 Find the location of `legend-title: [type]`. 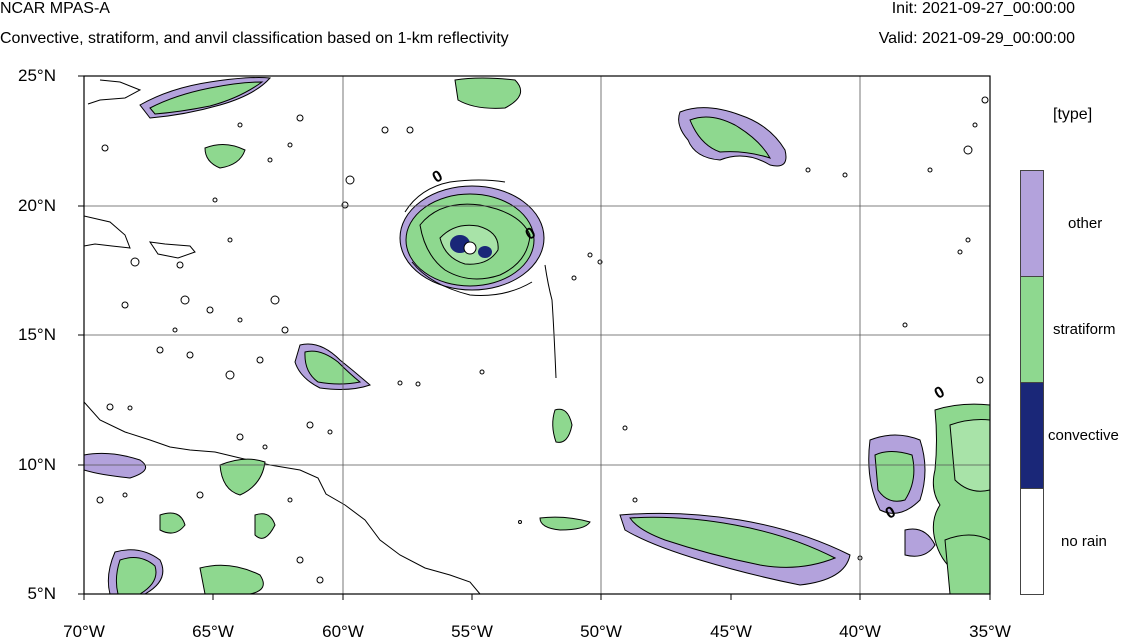

legend-title: [type] is located at coordinates (1073, 114).